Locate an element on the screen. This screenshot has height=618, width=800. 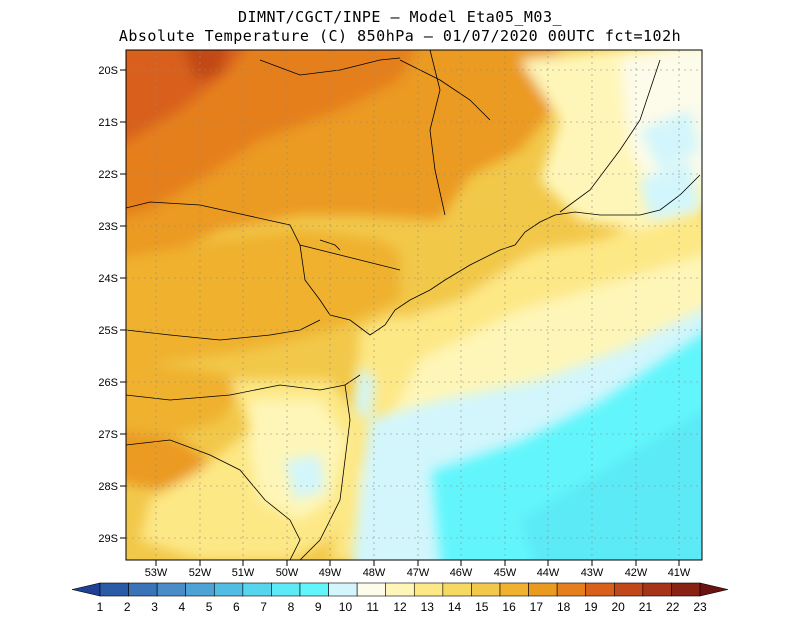
colorbar-label: 14 is located at coordinates (455, 607).